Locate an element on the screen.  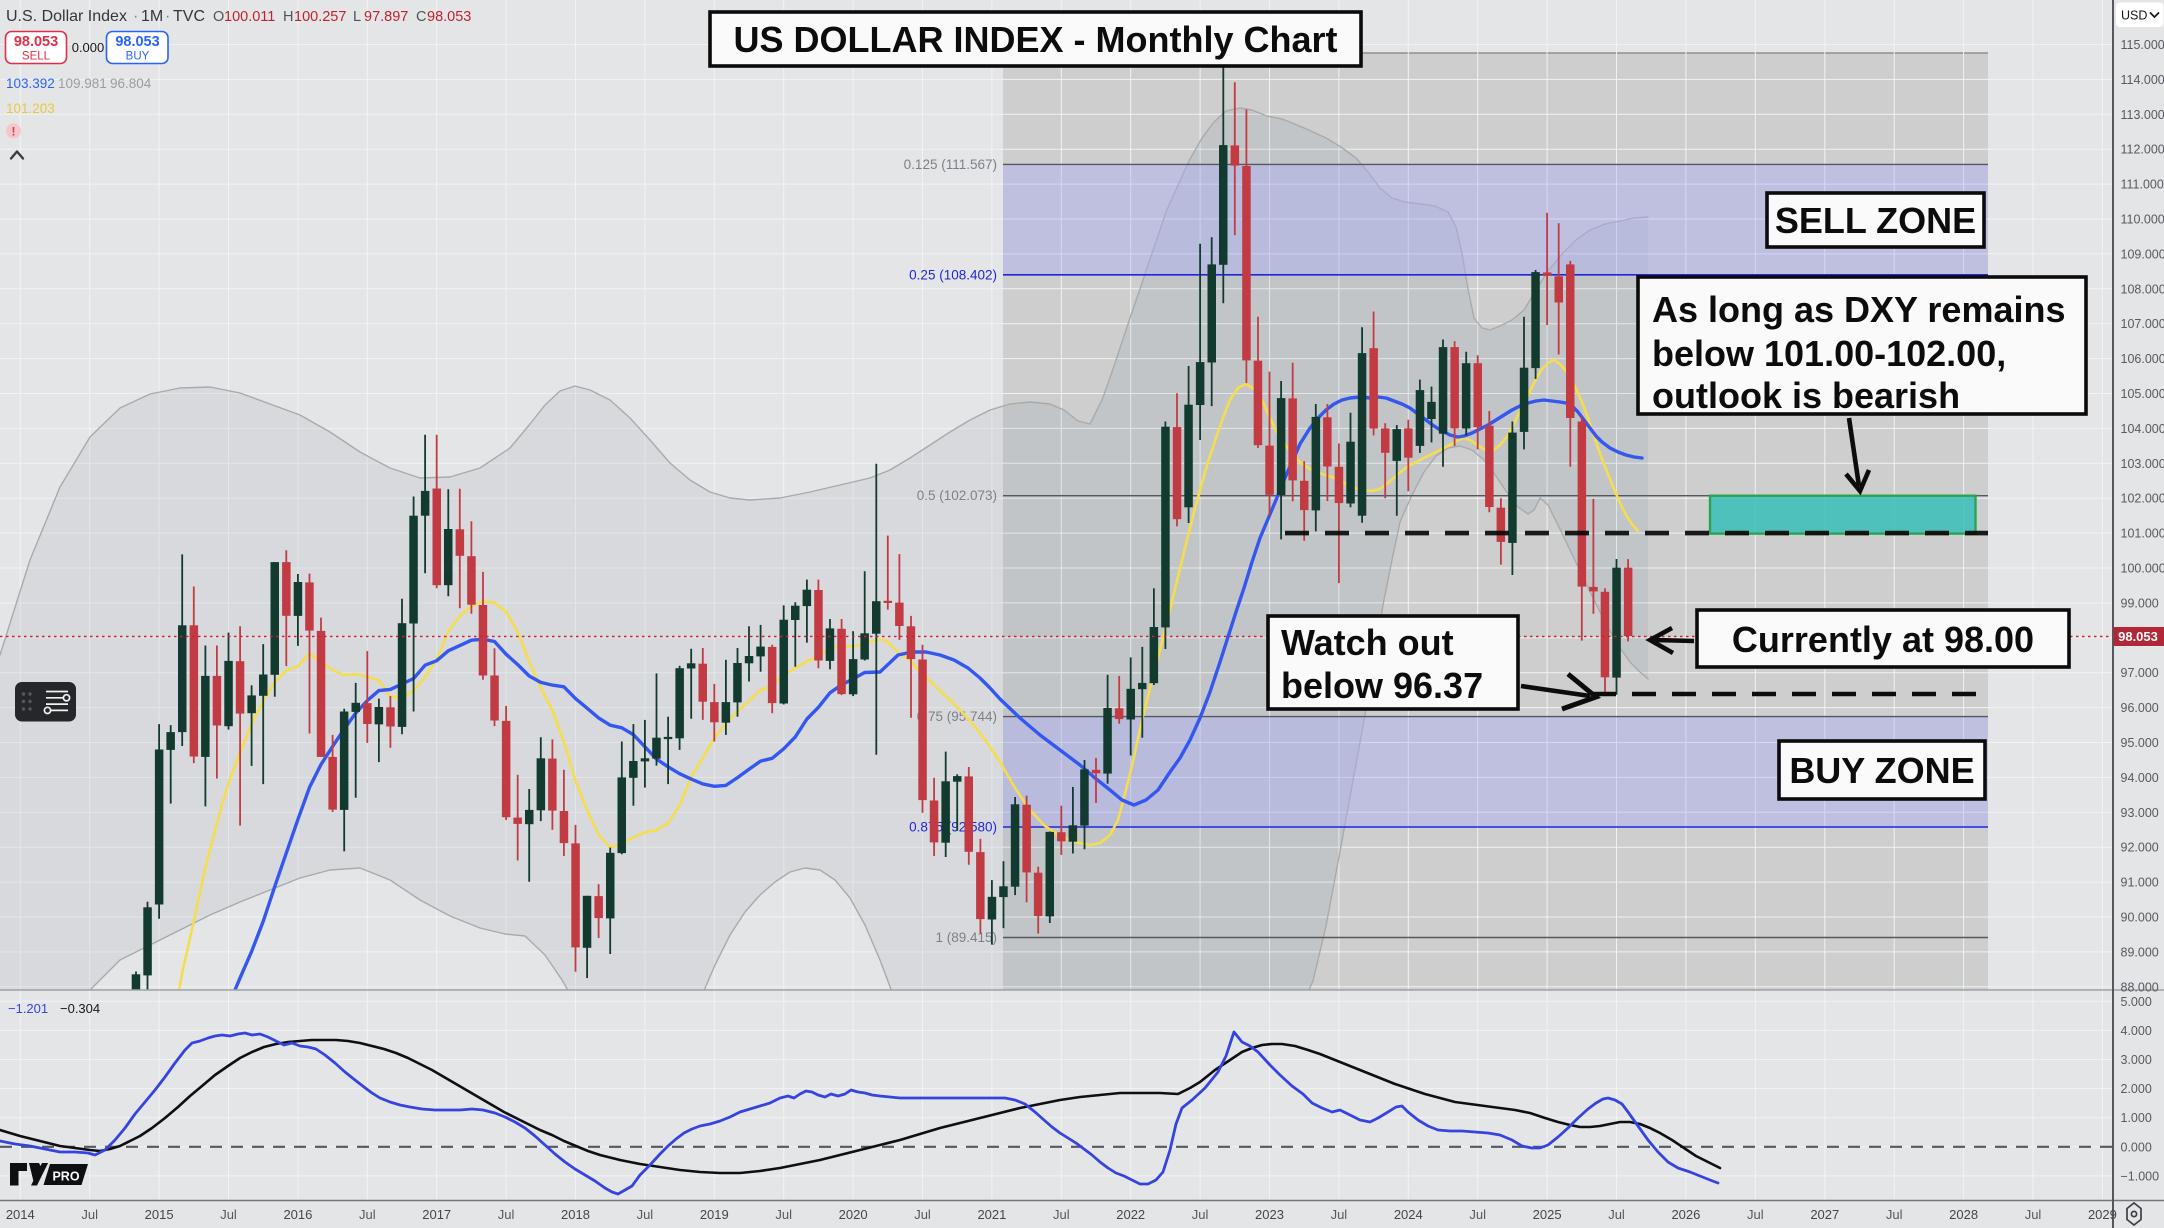
svg-text: below 96.37 is located at coordinates (1382, 685).